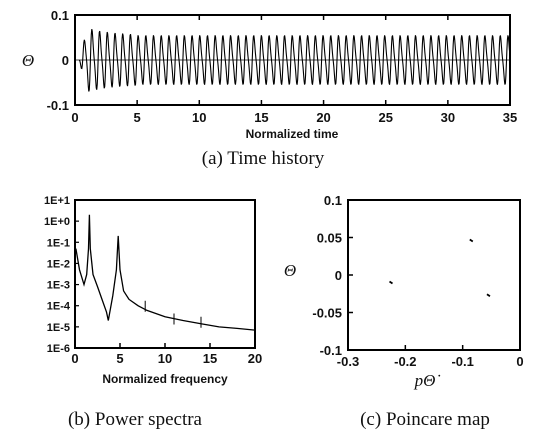 Image resolution: width=533 pixels, height=438 pixels. Describe the element at coordinates (58, 328) in the screenshot. I see `power-spectra-y-tick-label: 1E-5` at that location.